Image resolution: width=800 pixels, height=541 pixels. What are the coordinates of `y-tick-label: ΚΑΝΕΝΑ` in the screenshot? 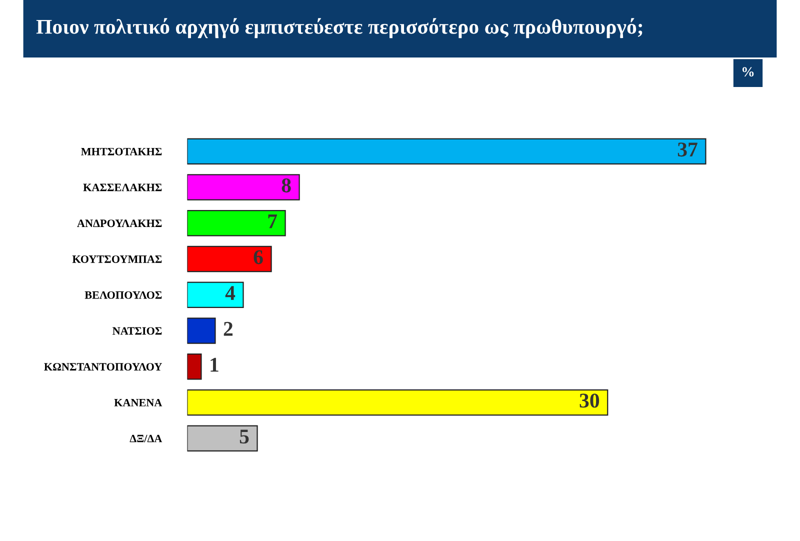 It's located at (138, 402).